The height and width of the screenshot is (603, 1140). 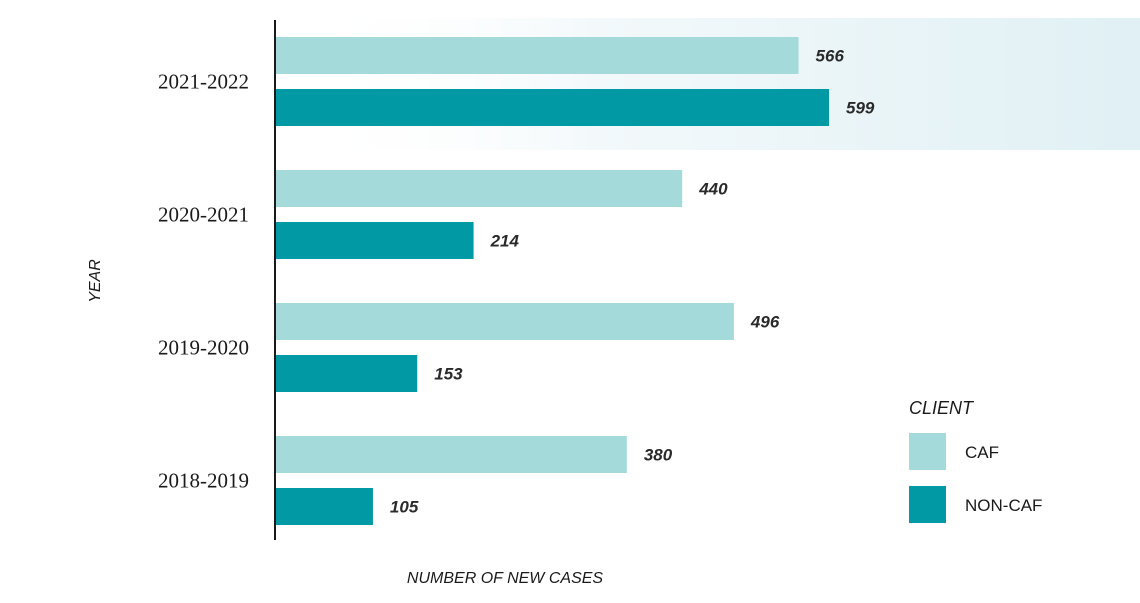 What do you see at coordinates (537, 55) in the screenshot?
I see `bar-caf-2021-2022` at bounding box center [537, 55].